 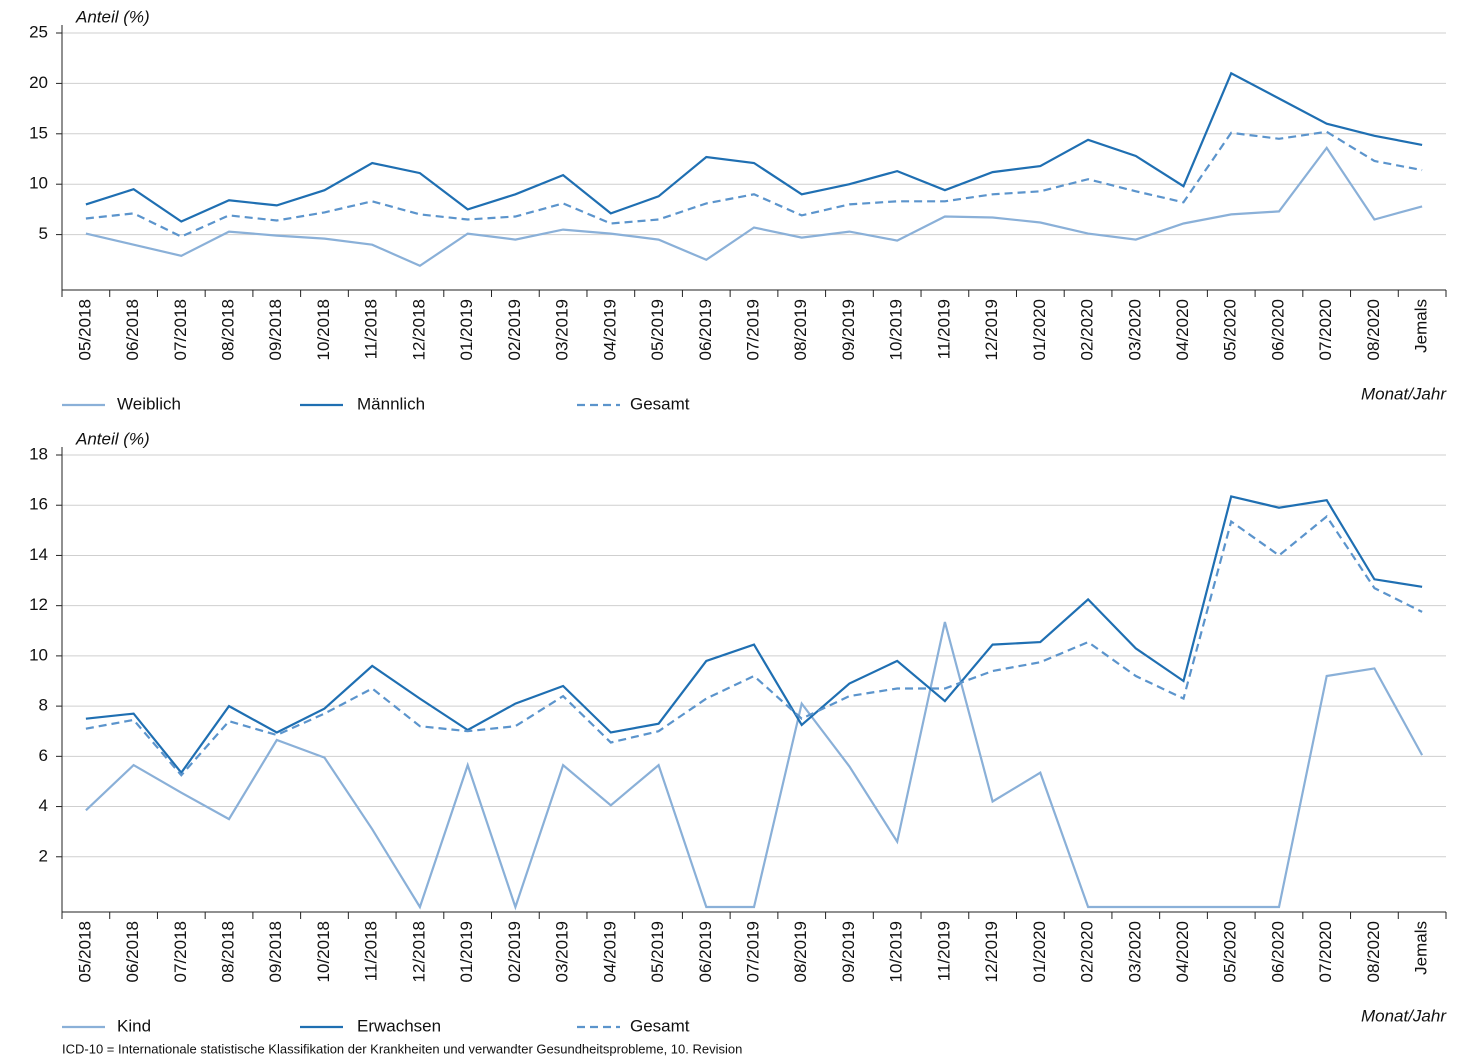 I want to click on y-tick-label: 14, so click(x=38, y=554).